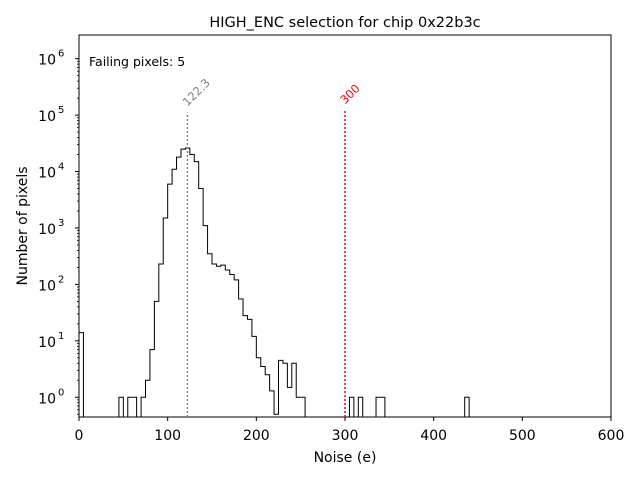  What do you see at coordinates (611, 436) in the screenshot?
I see `x-tick-label: 600` at bounding box center [611, 436].